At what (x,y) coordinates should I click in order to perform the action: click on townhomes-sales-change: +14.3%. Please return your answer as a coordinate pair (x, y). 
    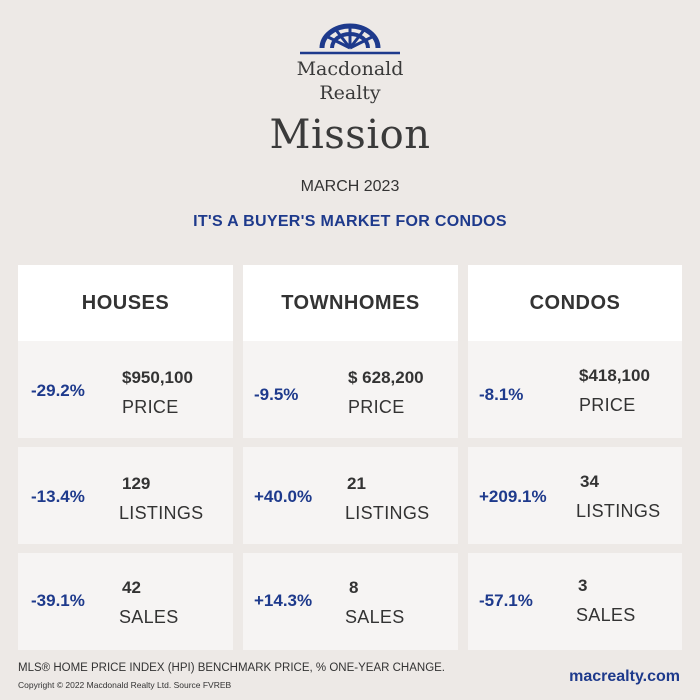
    Looking at the image, I should click on (283, 600).